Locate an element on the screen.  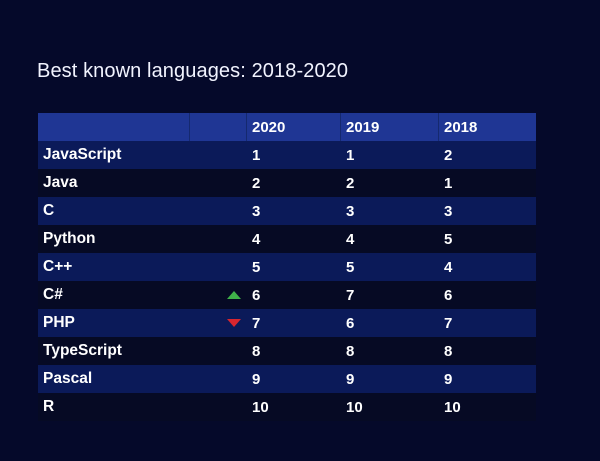
rank-2019-cell: 10 is located at coordinates (390, 407).